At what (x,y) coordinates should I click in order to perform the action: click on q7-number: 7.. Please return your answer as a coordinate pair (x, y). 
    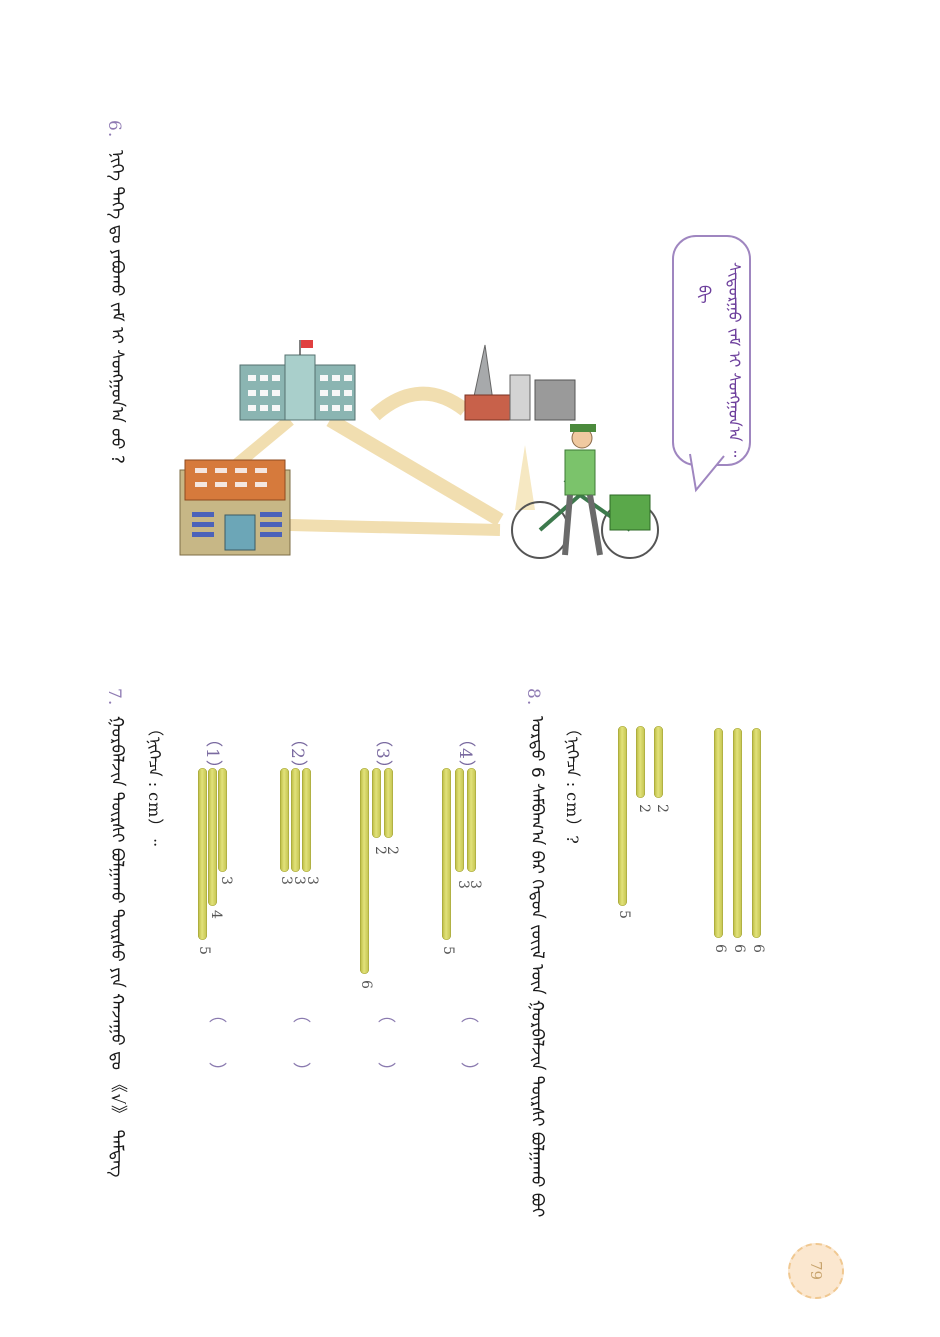
    Looking at the image, I should click on (114, 697).